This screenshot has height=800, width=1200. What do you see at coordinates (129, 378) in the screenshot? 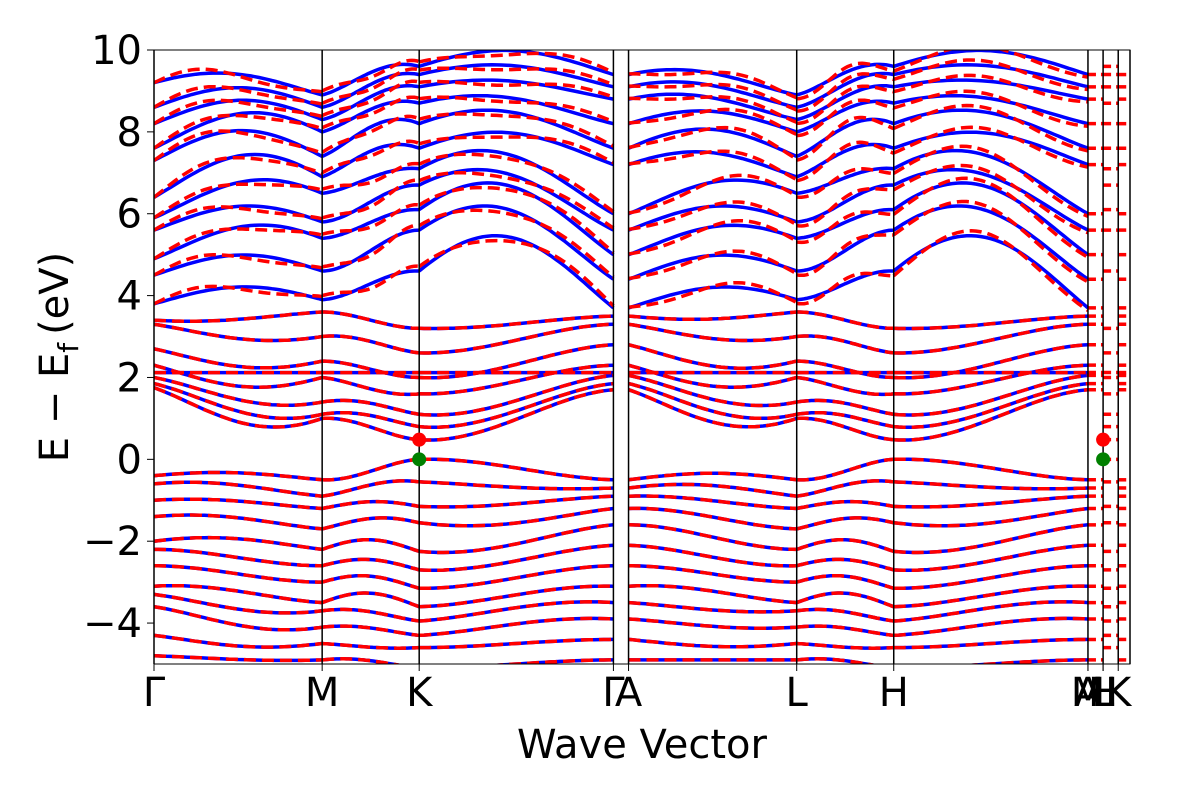
I see `y-tick-label: 2` at bounding box center [129, 378].